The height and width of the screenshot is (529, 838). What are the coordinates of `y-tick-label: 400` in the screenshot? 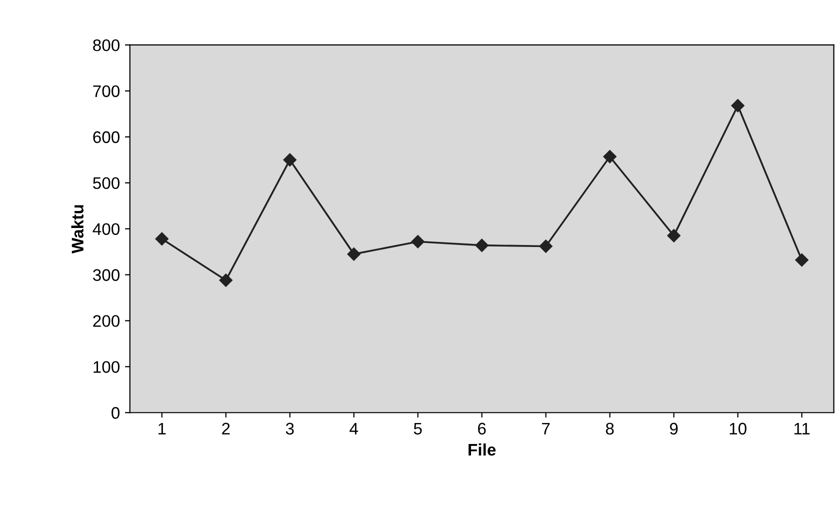 It's located at (106, 229).